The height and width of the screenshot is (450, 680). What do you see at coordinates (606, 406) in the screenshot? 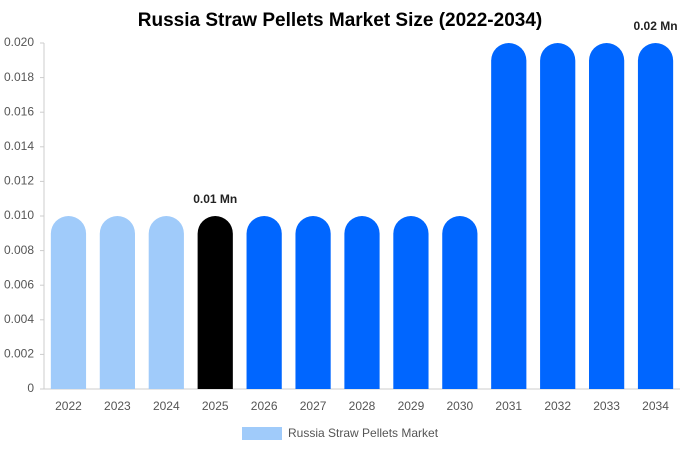
I see `x-tick-label: 2033` at bounding box center [606, 406].